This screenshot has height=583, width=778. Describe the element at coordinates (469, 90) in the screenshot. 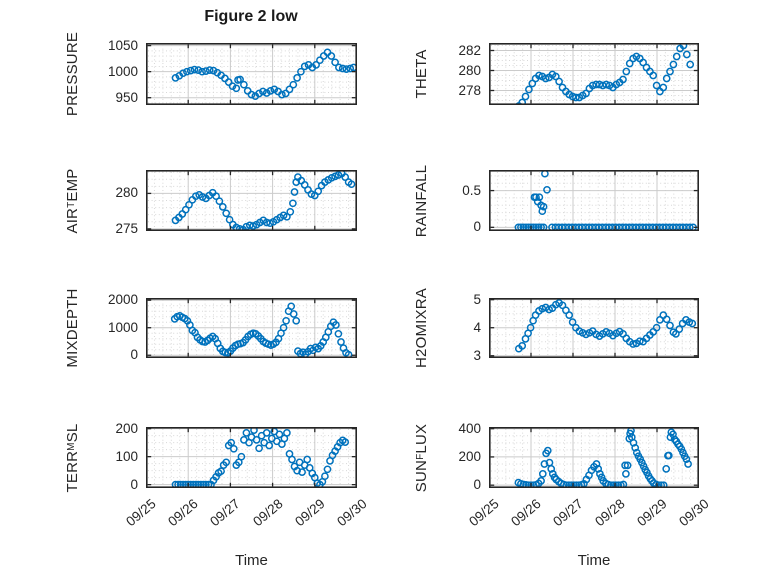

I see `y-tick-label: 278` at that location.